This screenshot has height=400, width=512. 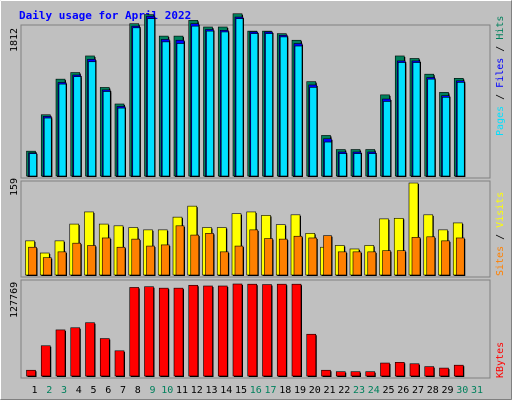 What do you see at coordinates (14, 187) in the screenshot?
I see `panel-visits-max-label: 159` at bounding box center [14, 187].